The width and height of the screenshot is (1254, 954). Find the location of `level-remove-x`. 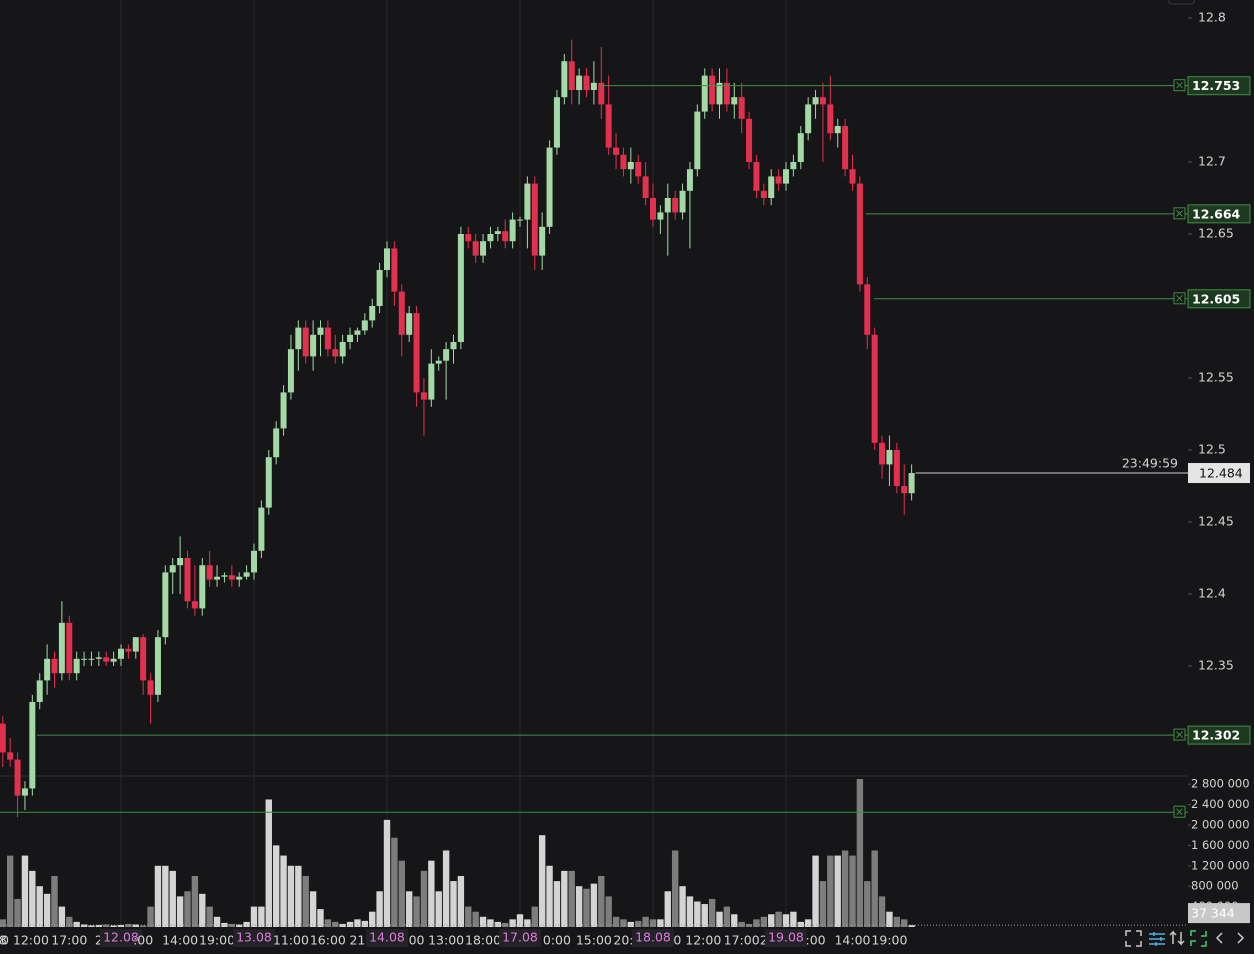

level-remove-x is located at coordinates (1179, 298).